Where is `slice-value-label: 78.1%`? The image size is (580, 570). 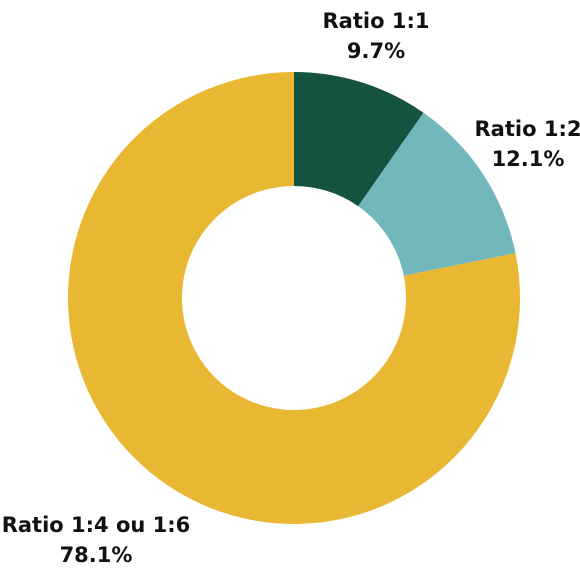
slice-value-label: 78.1% is located at coordinates (96, 555).